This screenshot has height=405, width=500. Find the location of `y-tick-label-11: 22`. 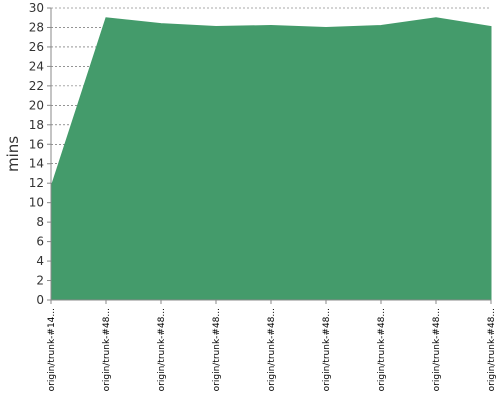

y-tick-label-11: 22 is located at coordinates (36, 86).